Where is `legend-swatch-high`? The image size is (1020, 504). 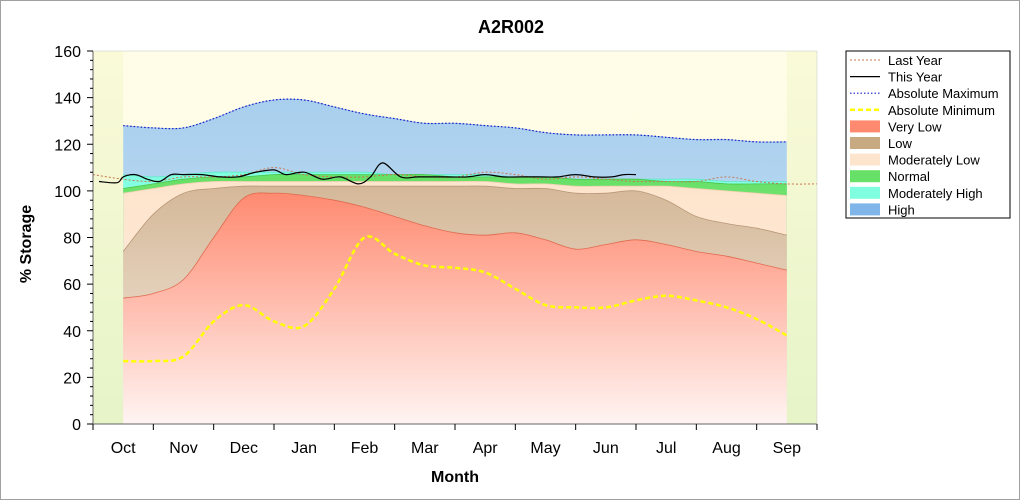
legend-swatch-high is located at coordinates (865, 209).